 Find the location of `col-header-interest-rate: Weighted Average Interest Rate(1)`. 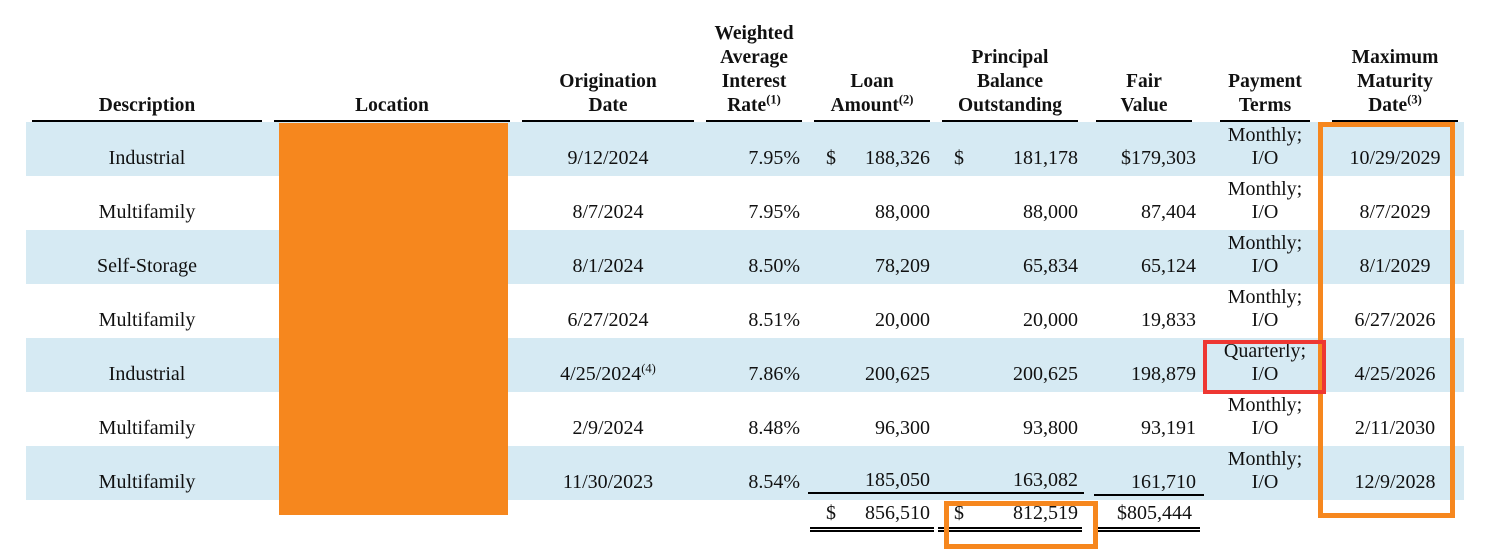

col-header-interest-rate: Weighted Average Interest Rate(1) is located at coordinates (754, 61).